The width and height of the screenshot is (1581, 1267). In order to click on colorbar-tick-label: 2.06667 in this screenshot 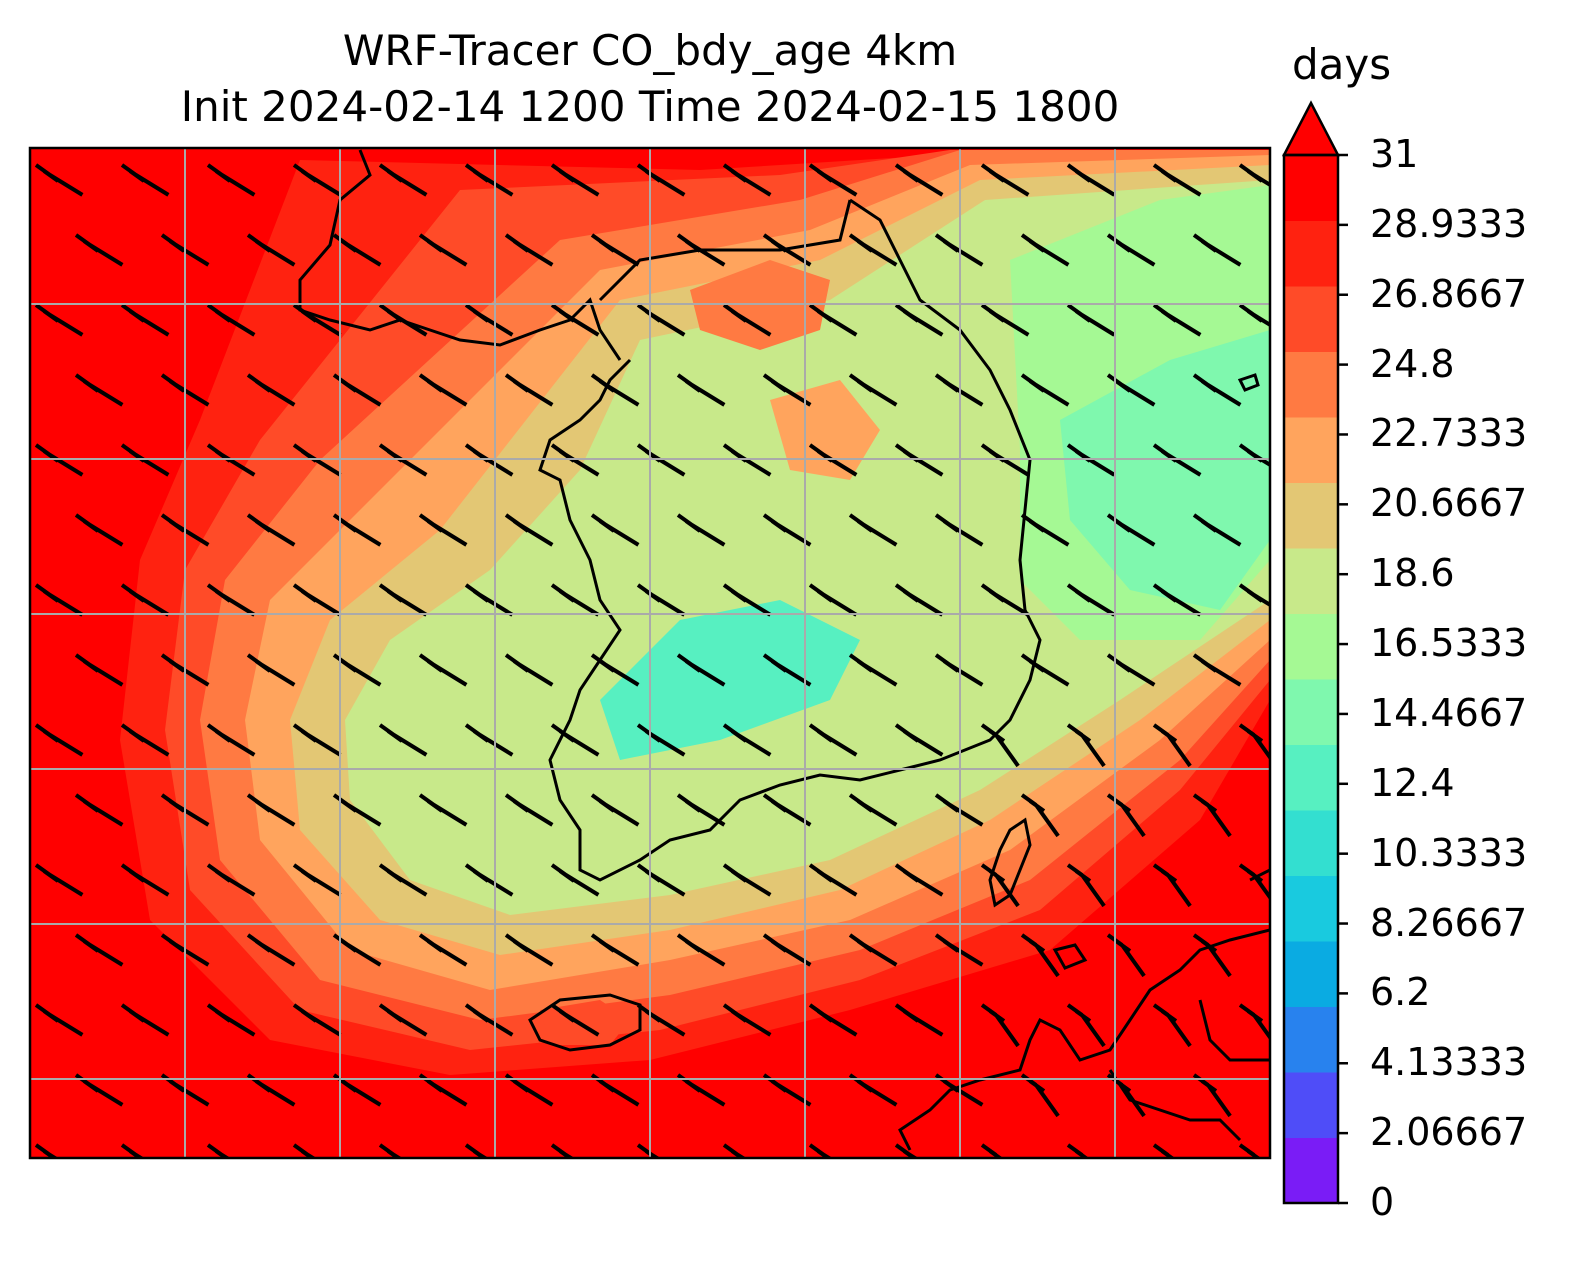, I will do `click(1449, 1132)`.